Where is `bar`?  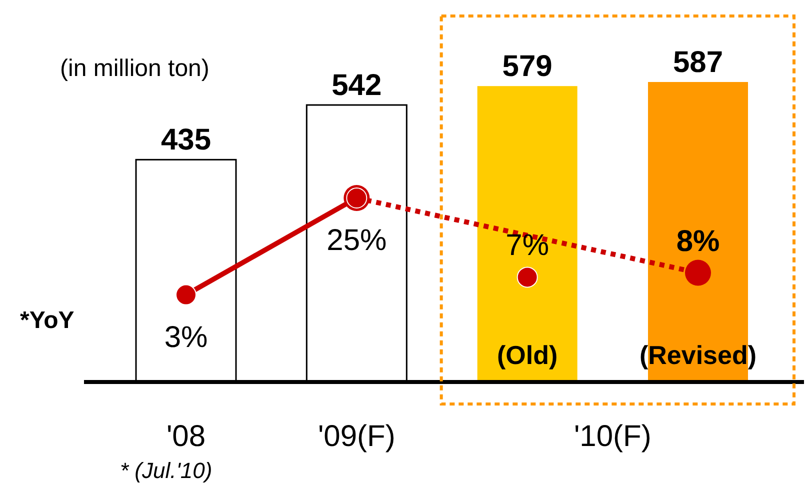
bar is located at coordinates (527, 234).